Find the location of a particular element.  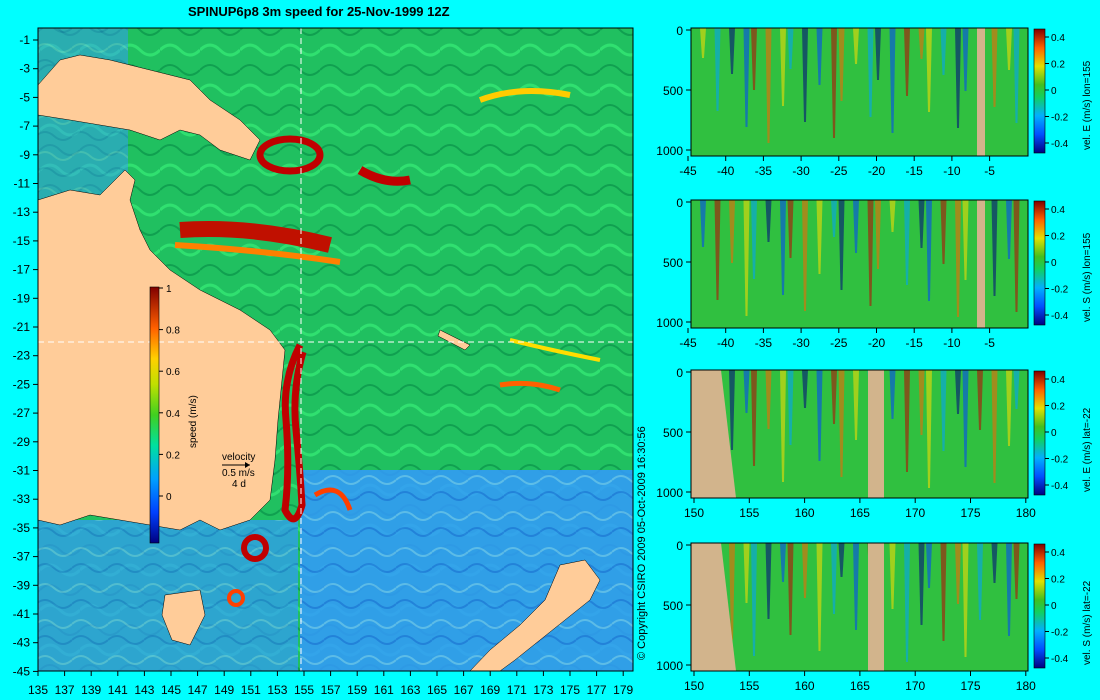

lat-tick-label: -35 is located at coordinates (22, 528).